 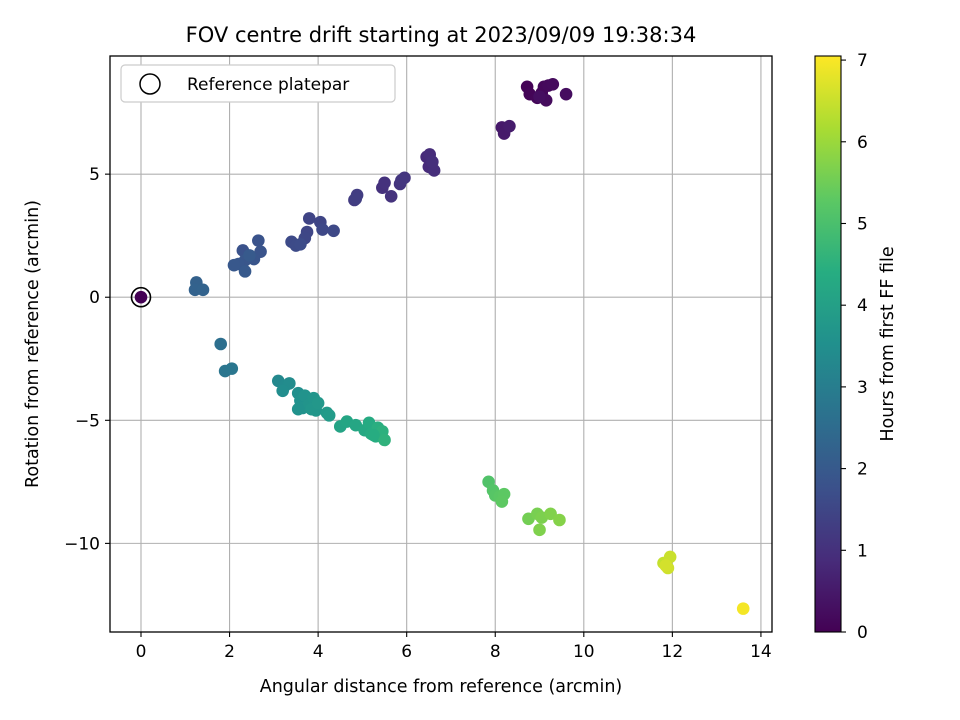 What do you see at coordinates (495, 652) in the screenshot?
I see `x-tick-label: 8` at bounding box center [495, 652].